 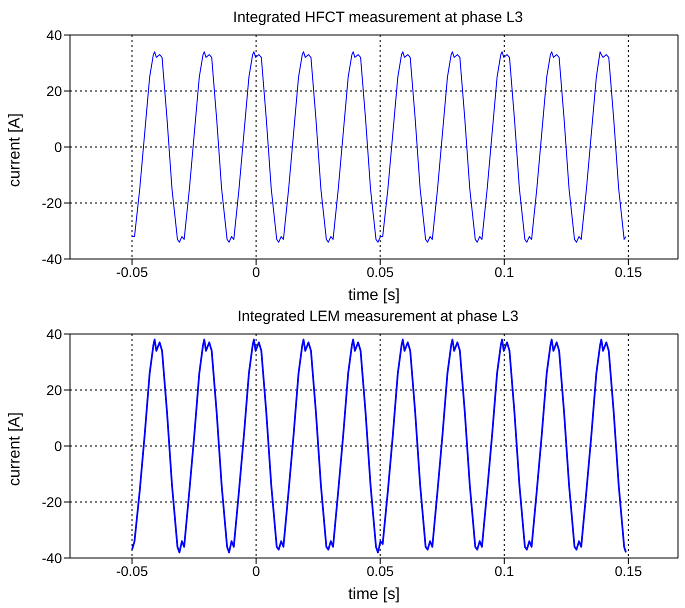 I want to click on chart-title: Integrated LEM measurement at phase L3, so click(x=378, y=317).